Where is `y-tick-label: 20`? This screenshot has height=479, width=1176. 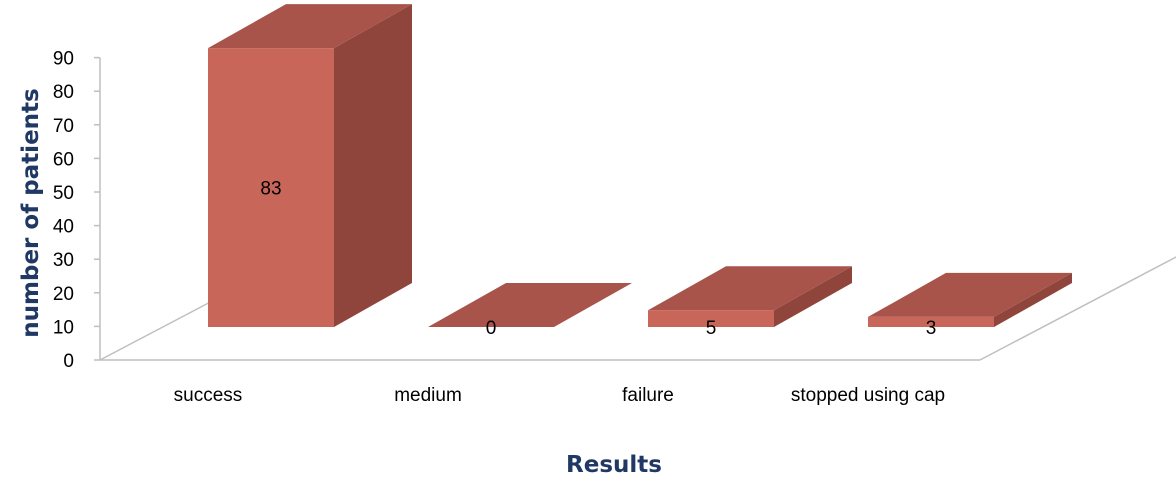 y-tick-label: 20 is located at coordinates (63, 294).